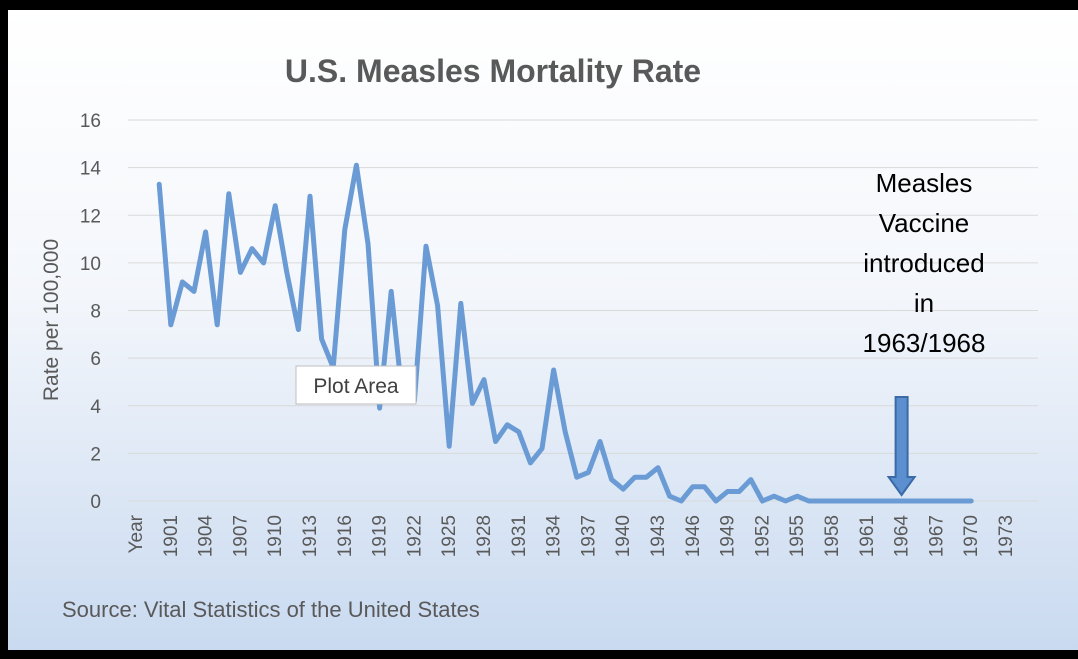  I want to click on y-tick-label-10: 10, so click(90, 264).